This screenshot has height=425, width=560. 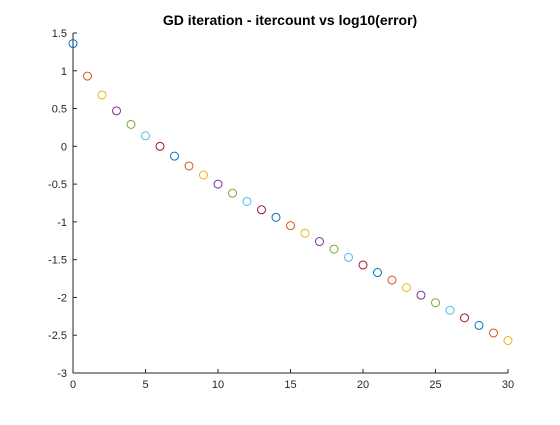 What do you see at coordinates (59, 110) in the screenshot?
I see `y-tick-label: 0.5` at bounding box center [59, 110].